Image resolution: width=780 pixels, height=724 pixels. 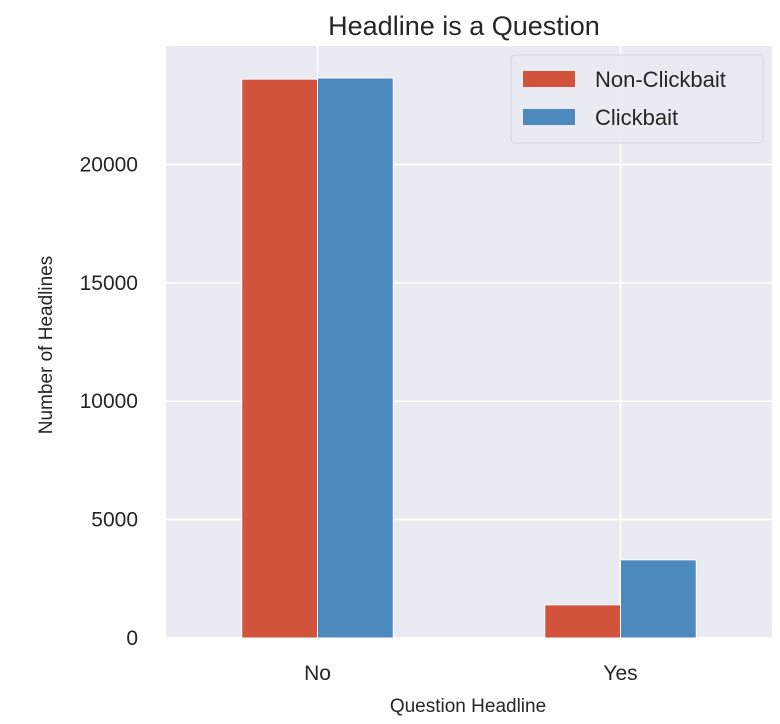 What do you see at coordinates (132, 638) in the screenshot?
I see `y-tick-label: 0` at bounding box center [132, 638].